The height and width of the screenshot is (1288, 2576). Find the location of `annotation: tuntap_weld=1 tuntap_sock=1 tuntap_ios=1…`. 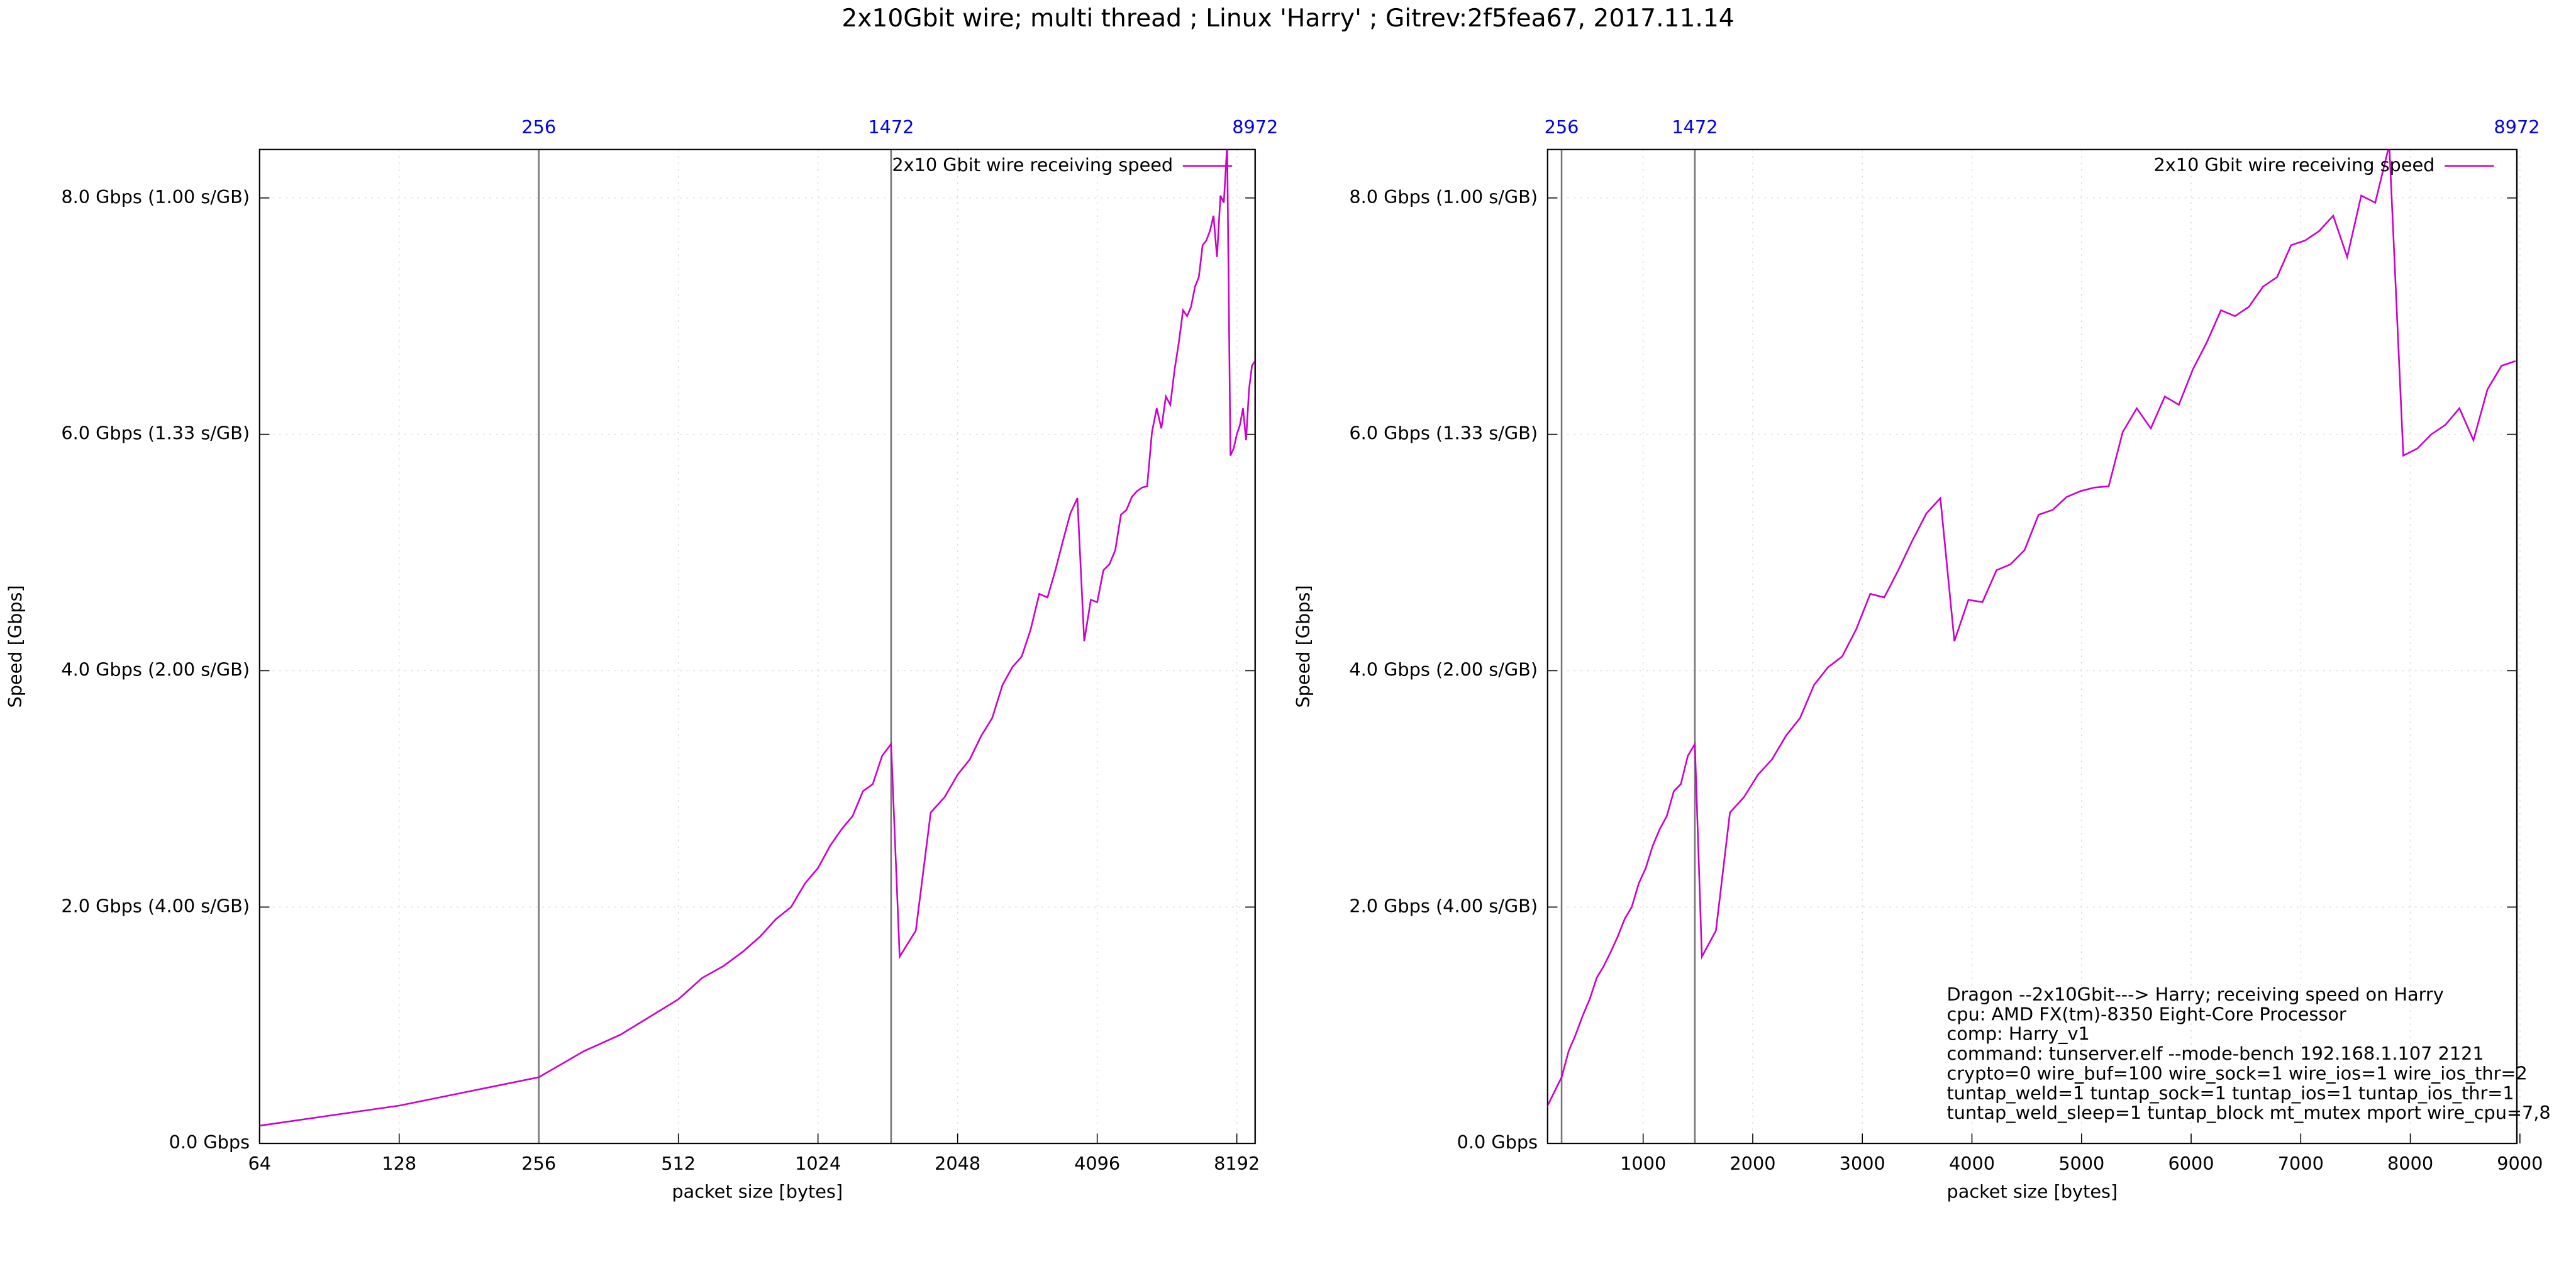

annotation: tuntap_weld=1 tuntap_sock=1 tuntap_ios=1… is located at coordinates (2230, 1093).